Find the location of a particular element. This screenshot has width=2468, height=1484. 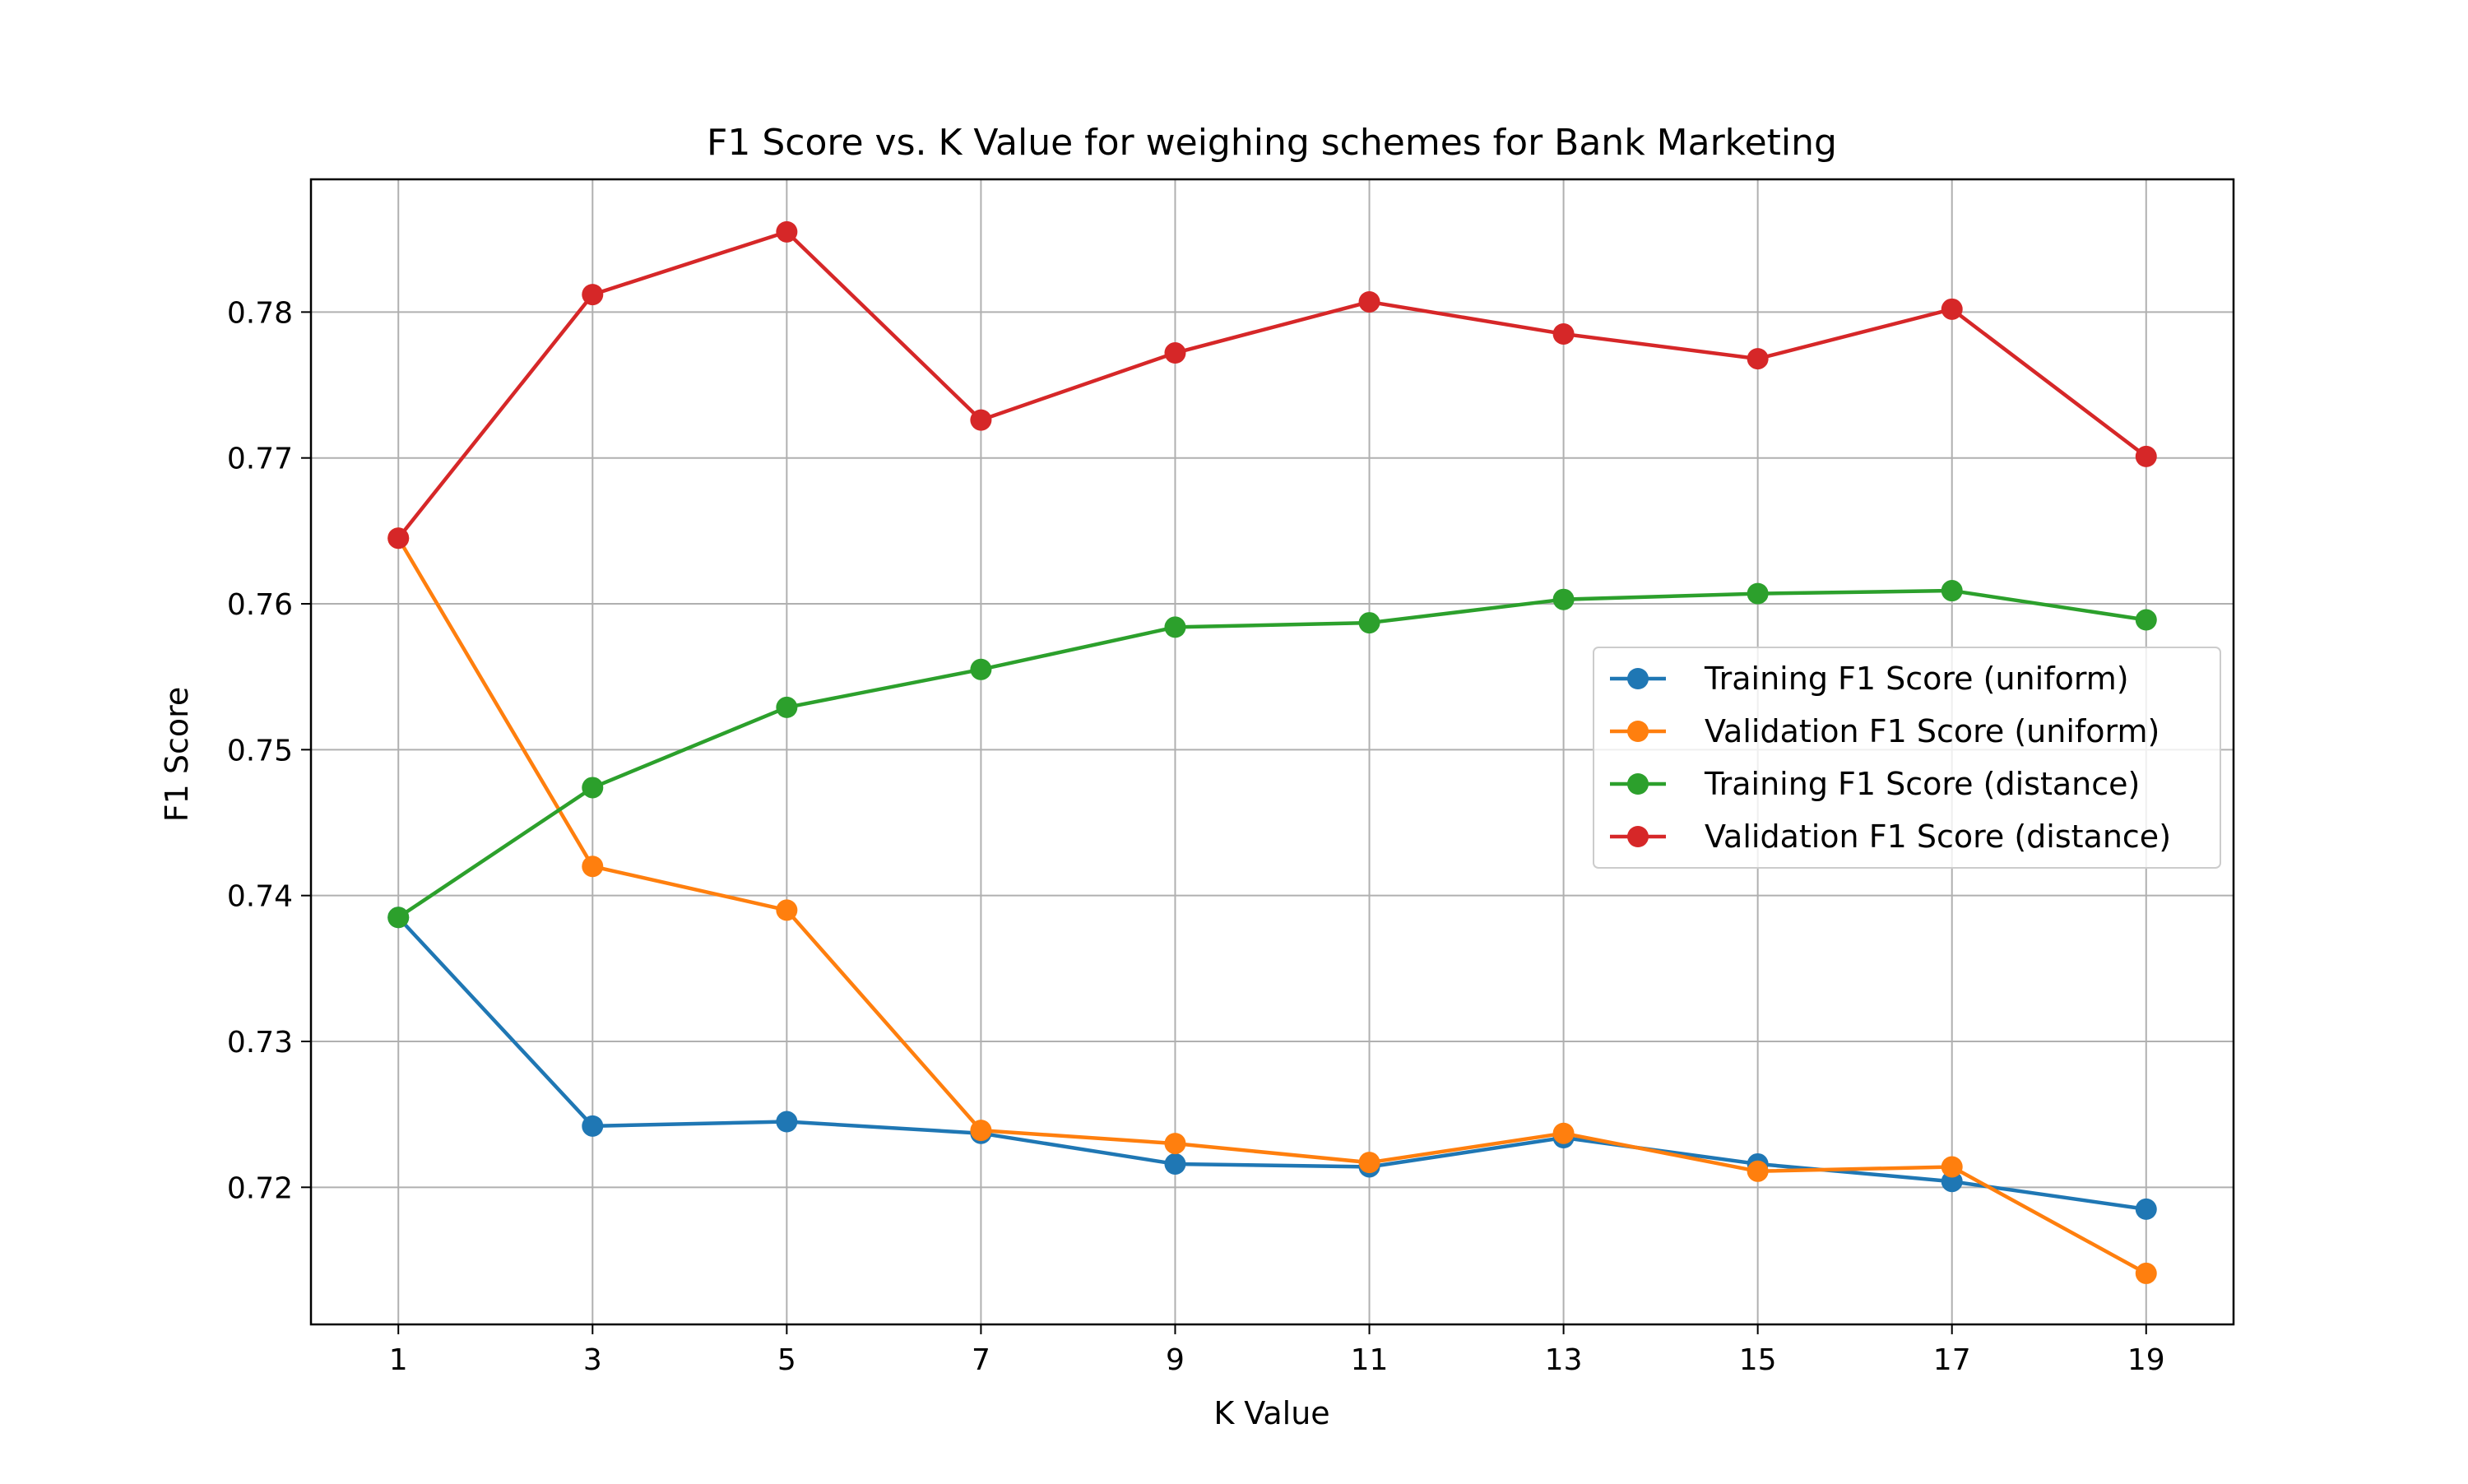

x-tick-label: 17 is located at coordinates (1952, 1360).